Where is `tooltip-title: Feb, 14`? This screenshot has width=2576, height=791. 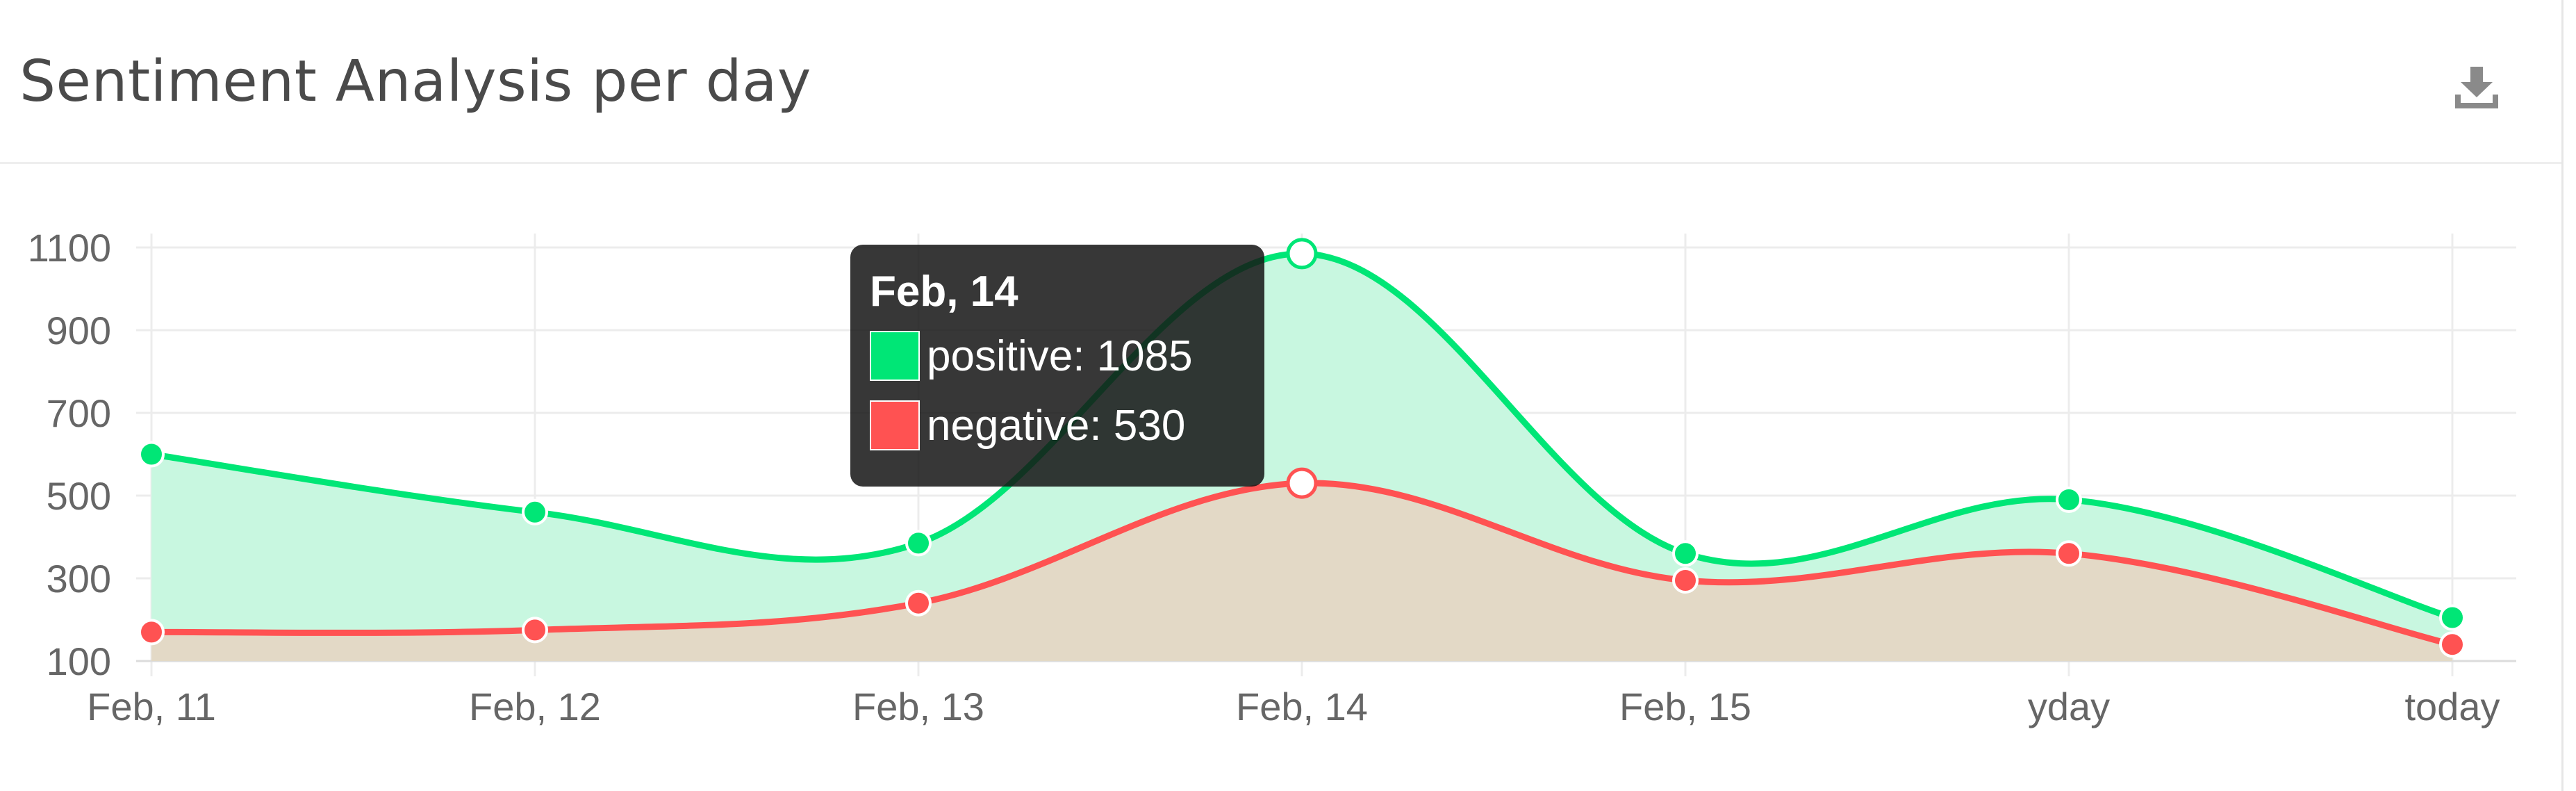 tooltip-title: Feb, 14 is located at coordinates (944, 292).